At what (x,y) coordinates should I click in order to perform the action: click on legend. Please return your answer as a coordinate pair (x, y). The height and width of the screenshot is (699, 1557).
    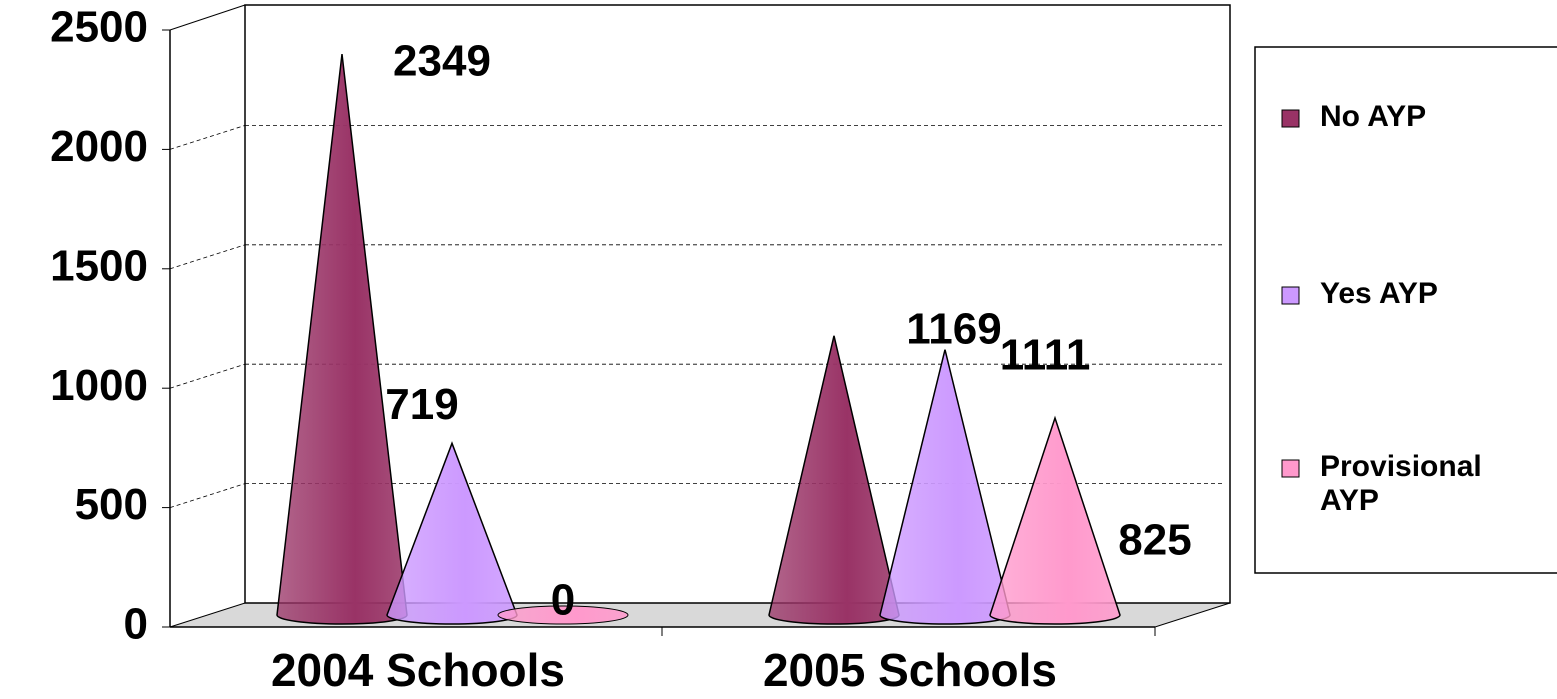
    Looking at the image, I should click on (1405, 310).